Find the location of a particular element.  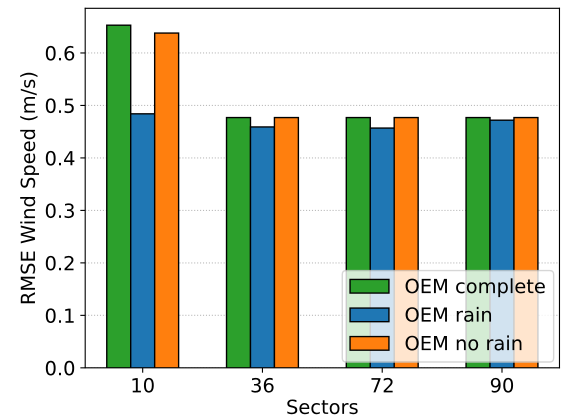

x-tick-label: 10 is located at coordinates (143, 385).